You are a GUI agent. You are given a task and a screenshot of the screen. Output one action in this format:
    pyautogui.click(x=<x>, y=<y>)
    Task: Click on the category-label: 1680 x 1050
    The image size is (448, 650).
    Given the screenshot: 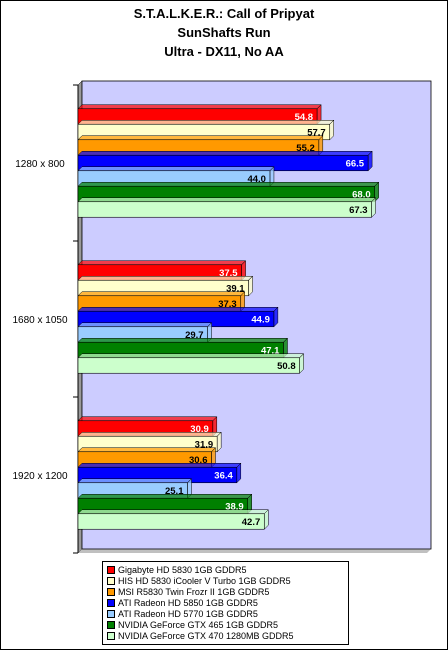 What is the action you would take?
    pyautogui.click(x=39, y=320)
    